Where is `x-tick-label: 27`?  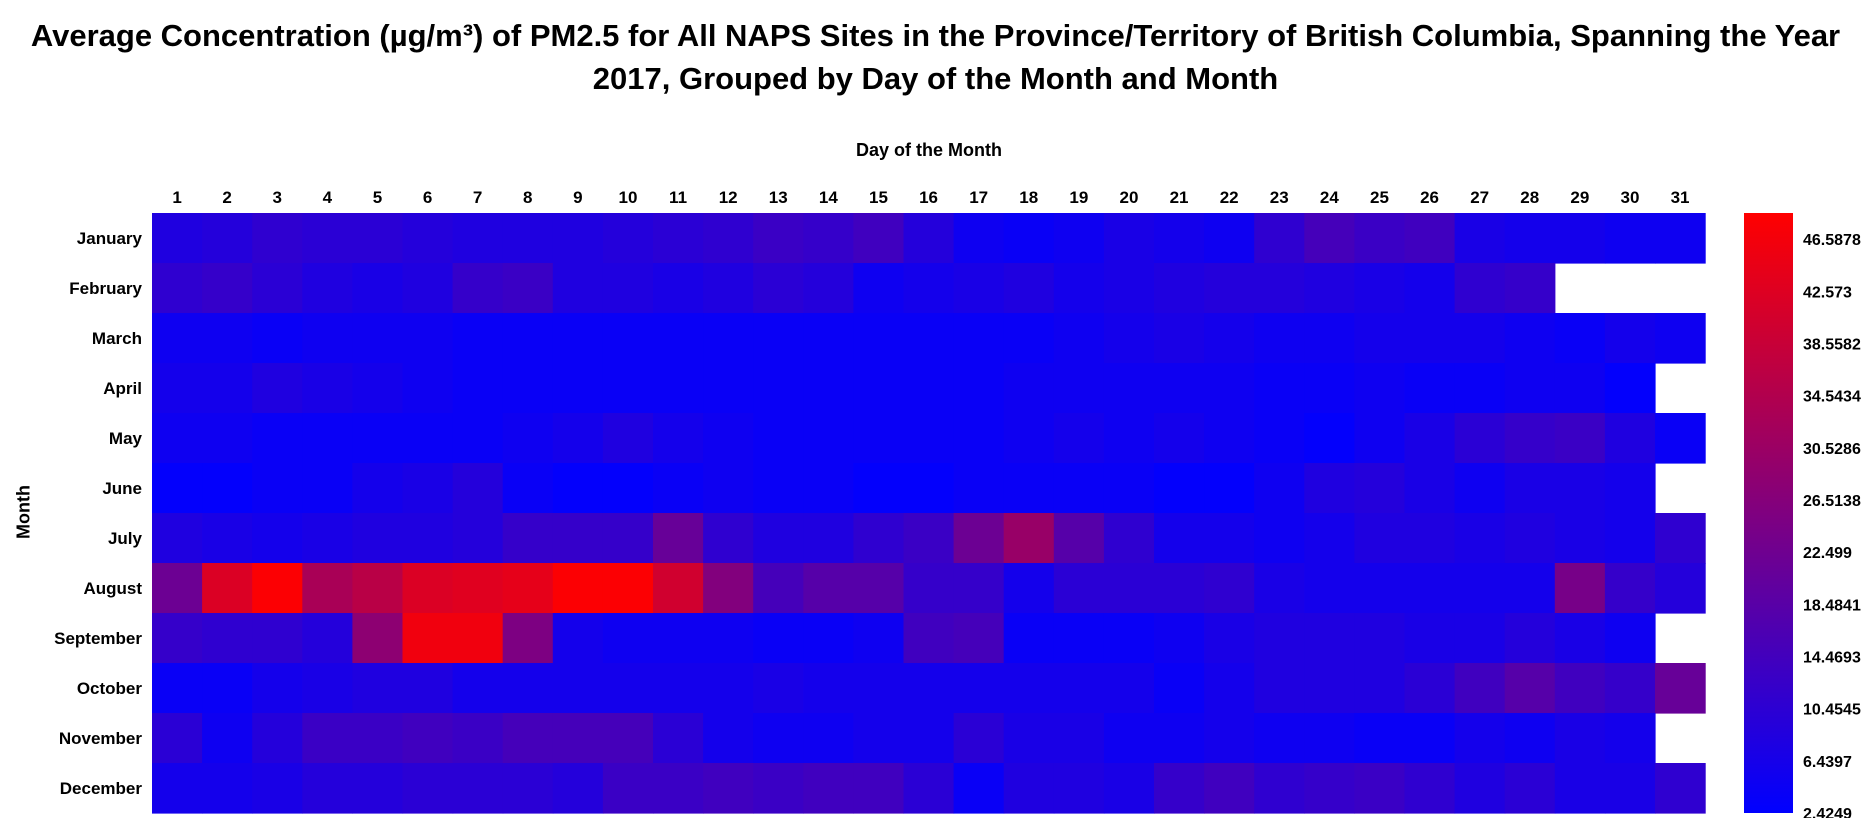
x-tick-label: 27 is located at coordinates (1479, 197).